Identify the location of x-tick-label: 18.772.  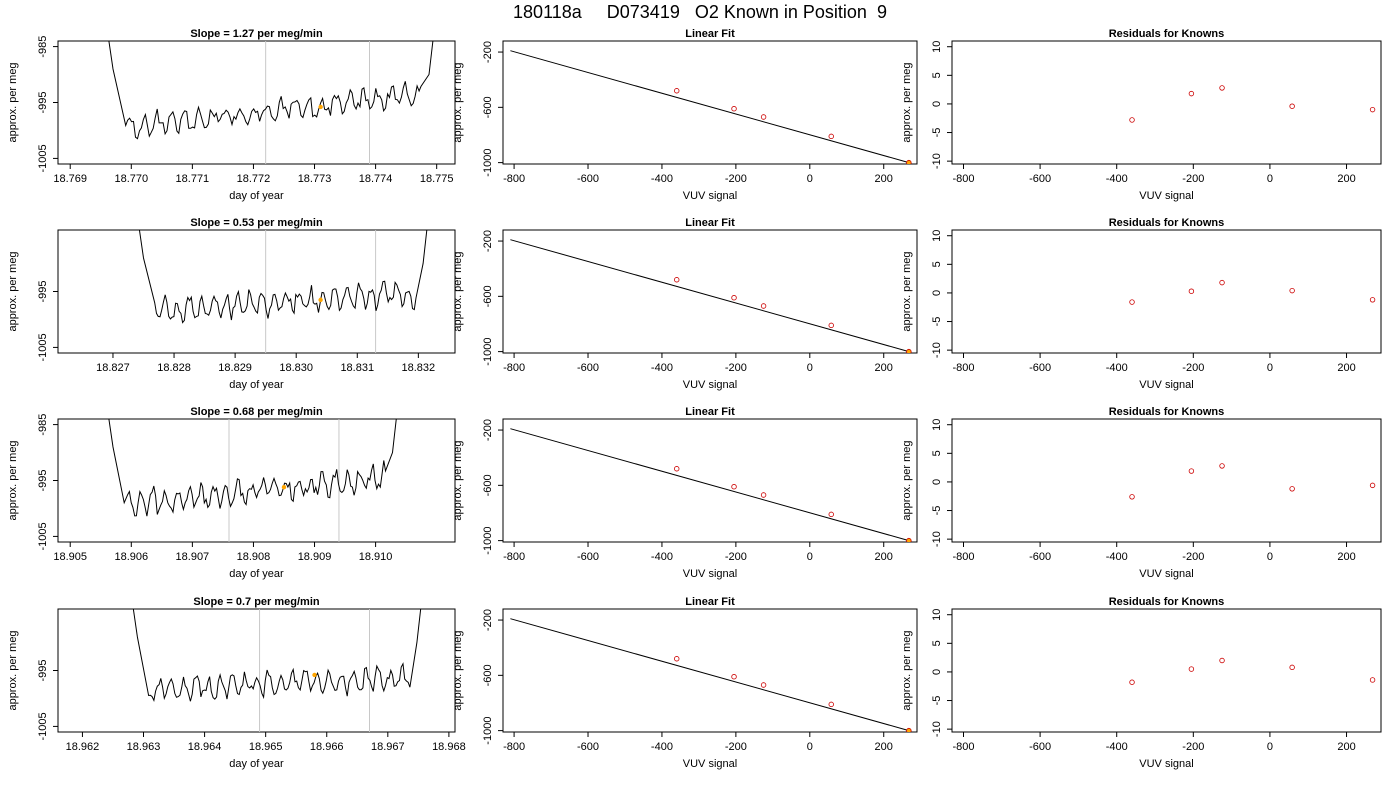
(254, 179).